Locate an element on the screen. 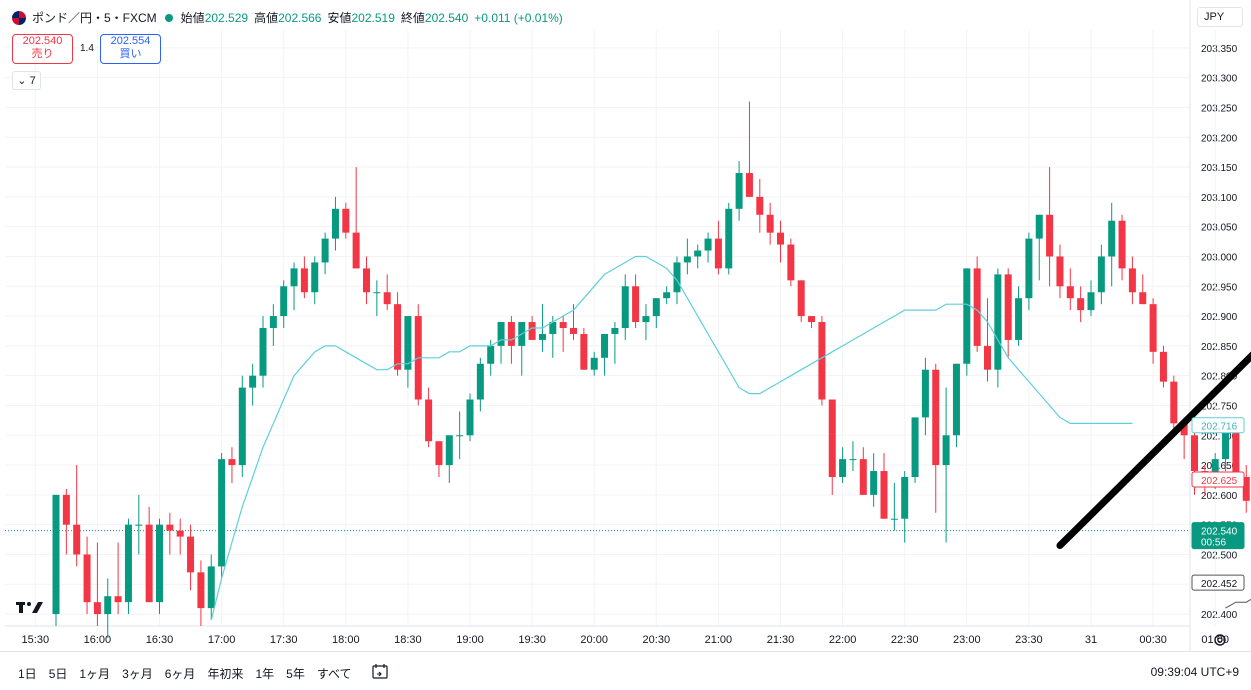 This screenshot has height=690, width=1251. timeframe-0: 1日 is located at coordinates (27, 673).